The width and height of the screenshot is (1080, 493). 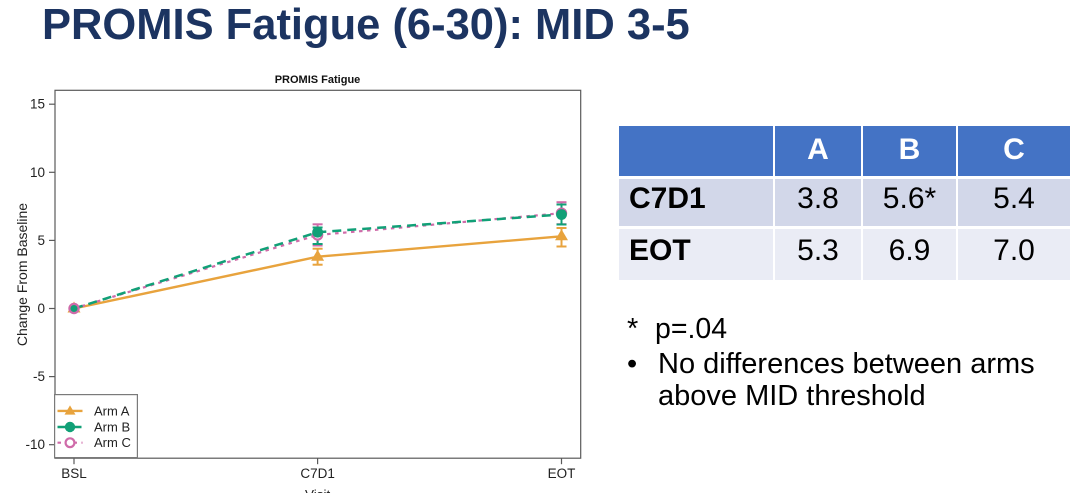 I want to click on svg-text: Change From Baseline, so click(x=22, y=274).